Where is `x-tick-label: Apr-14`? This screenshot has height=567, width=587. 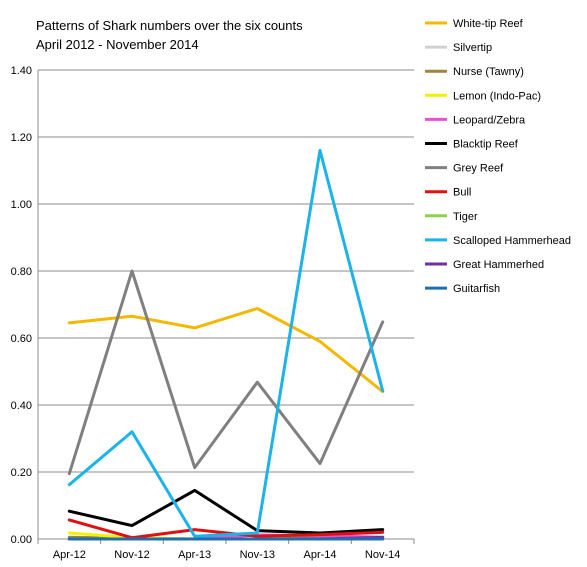
x-tick-label: Apr-14 is located at coordinates (319, 555).